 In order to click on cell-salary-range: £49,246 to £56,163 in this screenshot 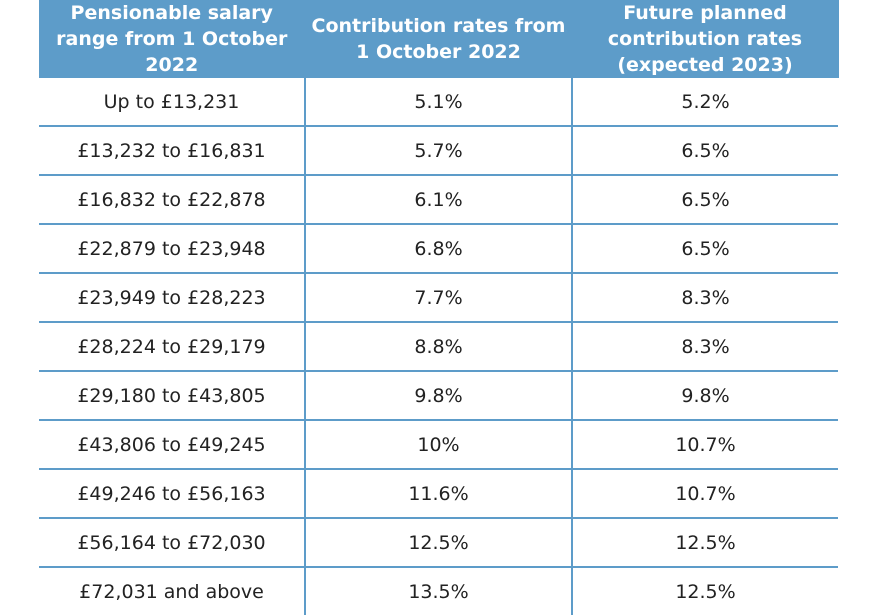, I will do `click(172, 494)`.